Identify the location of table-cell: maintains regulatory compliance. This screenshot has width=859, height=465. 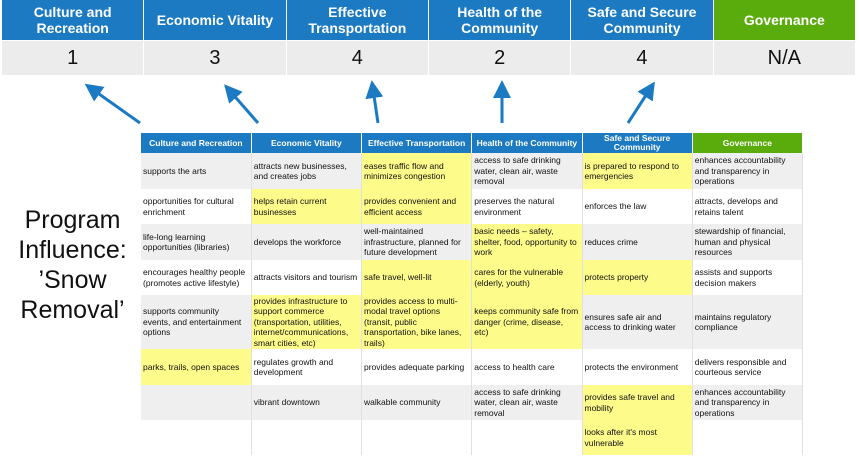
(748, 322).